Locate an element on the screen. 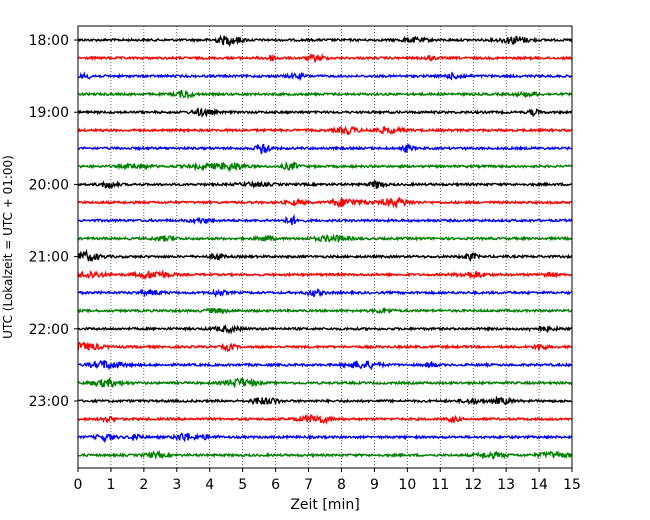 This screenshot has width=650, height=520. y-tick-label: 20:00 is located at coordinates (49, 185).